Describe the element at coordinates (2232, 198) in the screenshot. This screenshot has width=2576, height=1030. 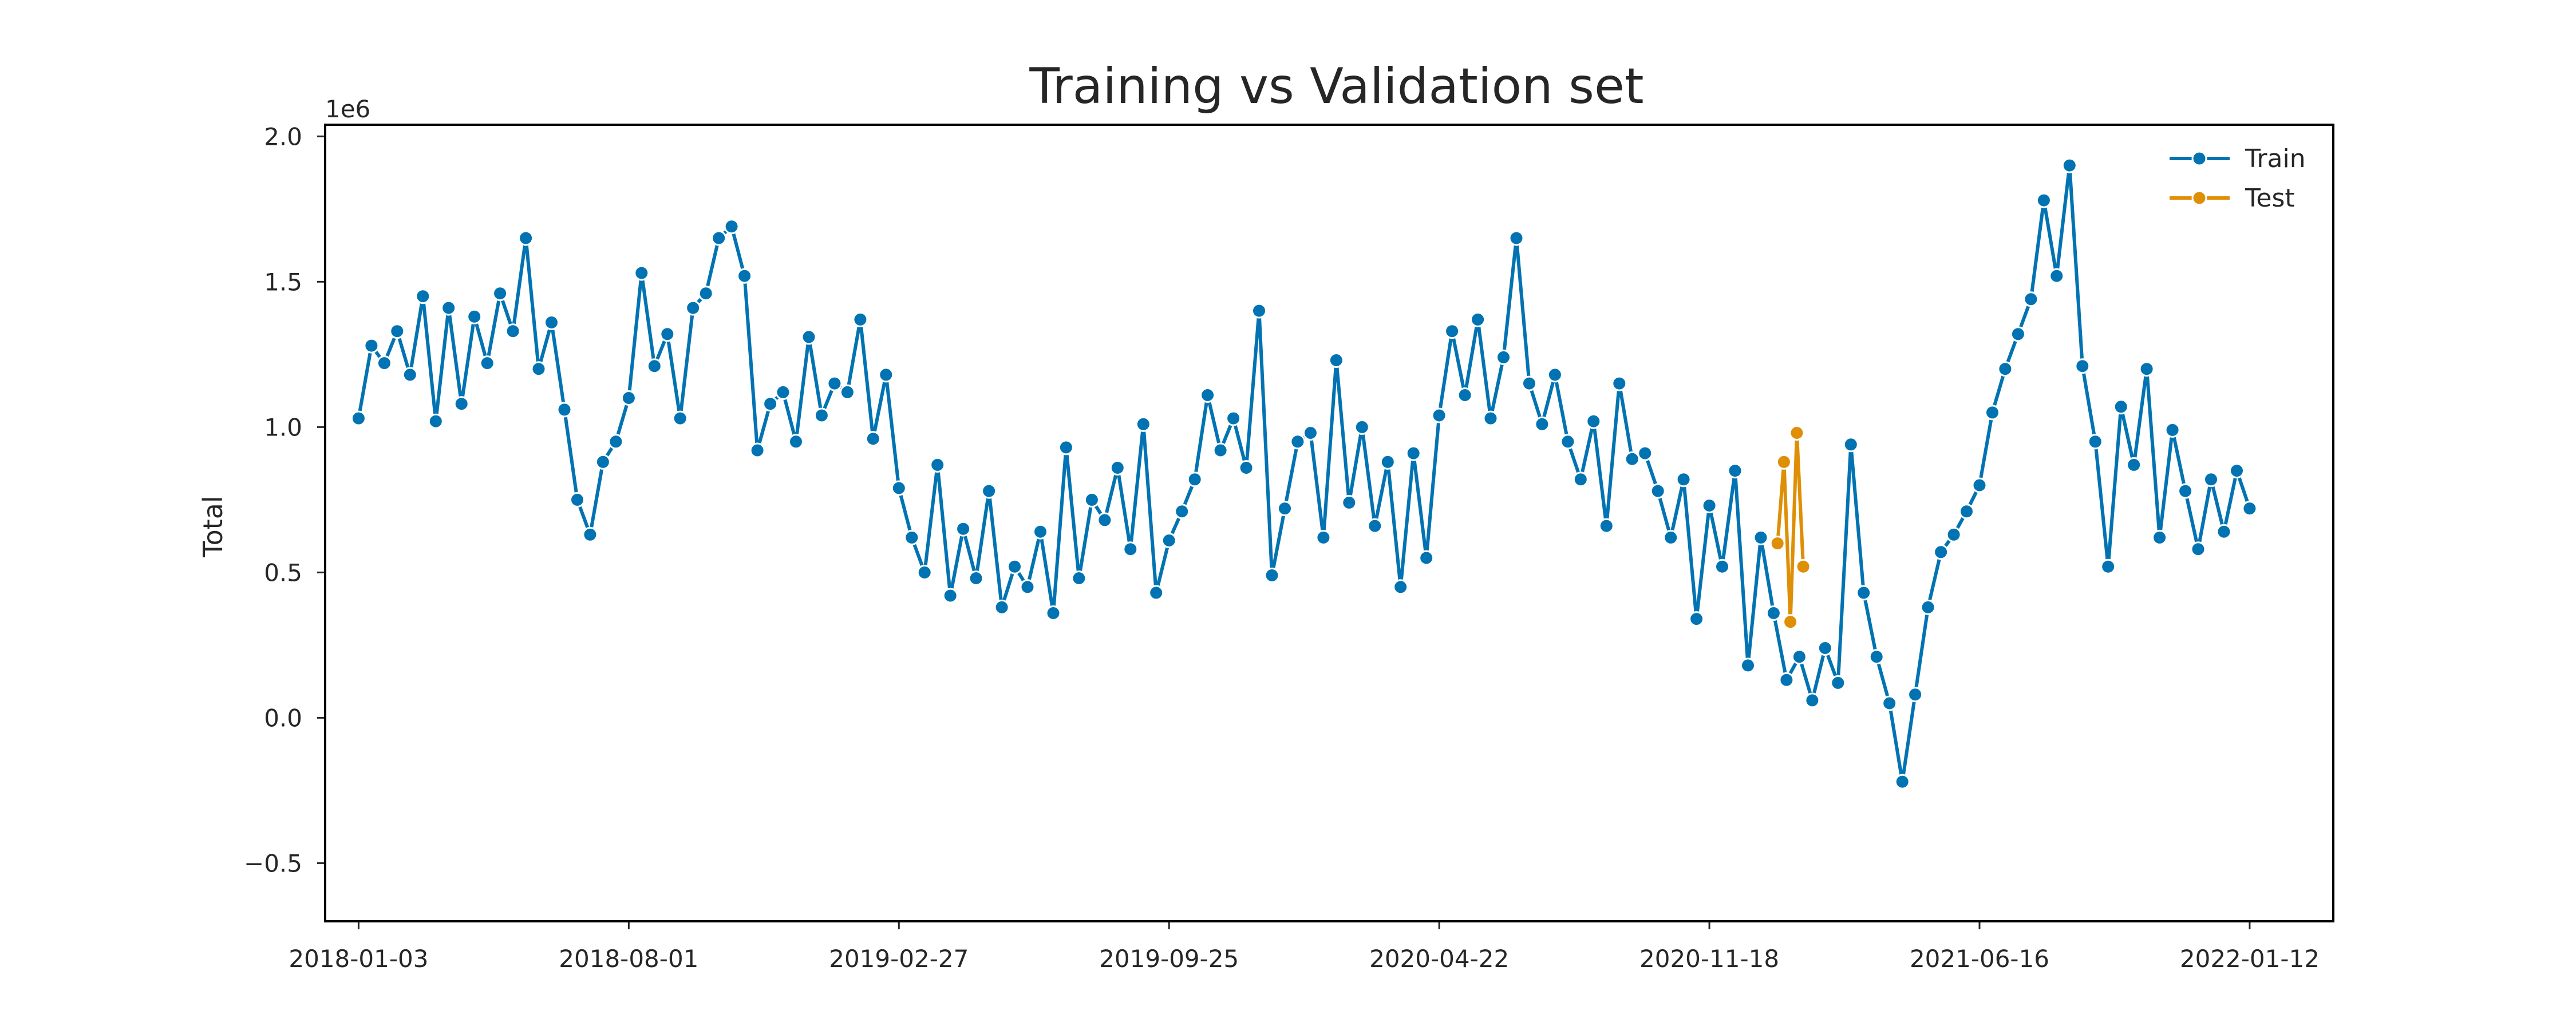
I see `legend-item-test: Test` at that location.